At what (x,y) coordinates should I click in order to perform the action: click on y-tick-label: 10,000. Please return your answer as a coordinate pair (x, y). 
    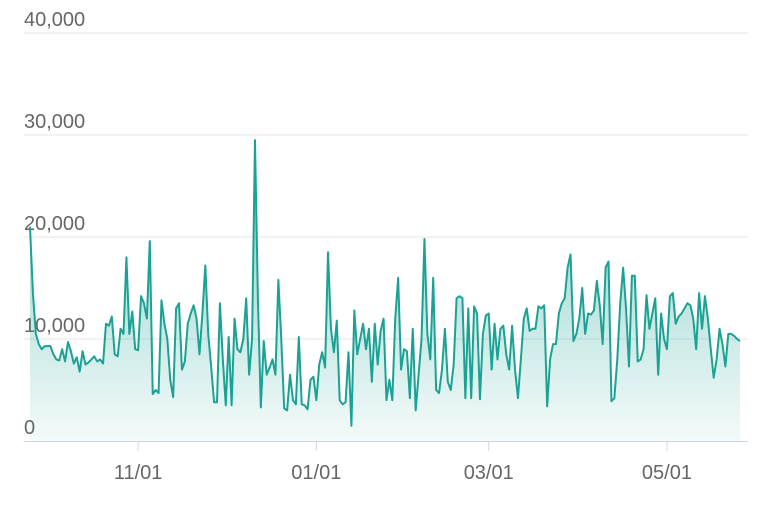
    Looking at the image, I should click on (54, 326).